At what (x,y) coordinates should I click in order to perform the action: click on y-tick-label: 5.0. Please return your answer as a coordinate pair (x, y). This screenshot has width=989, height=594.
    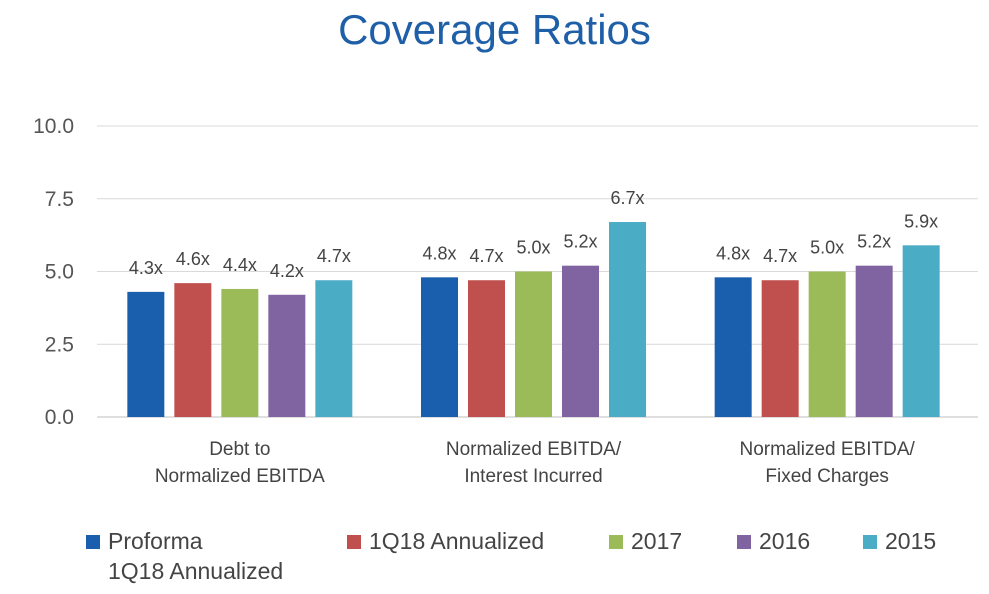
    Looking at the image, I should click on (59, 272).